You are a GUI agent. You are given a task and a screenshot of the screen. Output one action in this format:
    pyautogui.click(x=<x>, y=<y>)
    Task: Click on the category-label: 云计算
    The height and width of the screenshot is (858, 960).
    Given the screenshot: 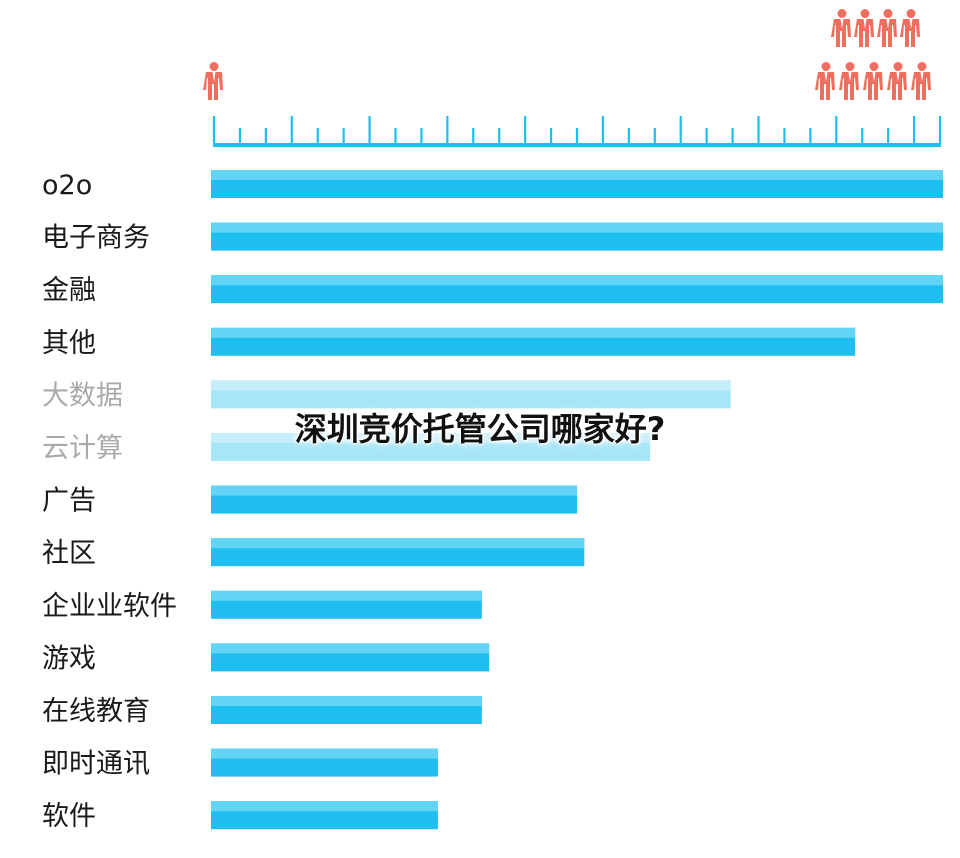 What is the action you would take?
    pyautogui.click(x=82, y=448)
    